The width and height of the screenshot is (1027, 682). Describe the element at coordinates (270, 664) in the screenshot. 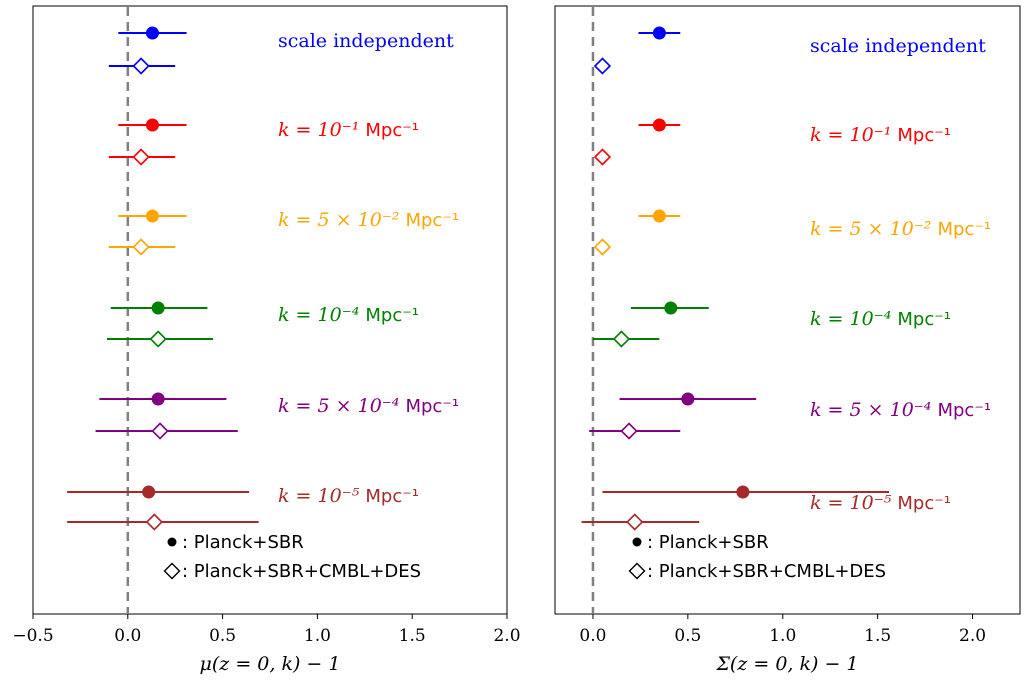

I see `x-axis-label: μ(z = 0, k) − 1` at that location.